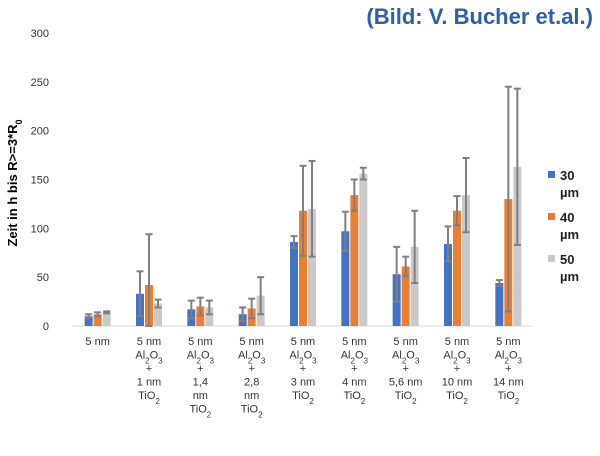 This screenshot has height=456, width=600. I want to click on y-axis-label-main: Zeit in h bis R>=3*R, so click(12, 185).